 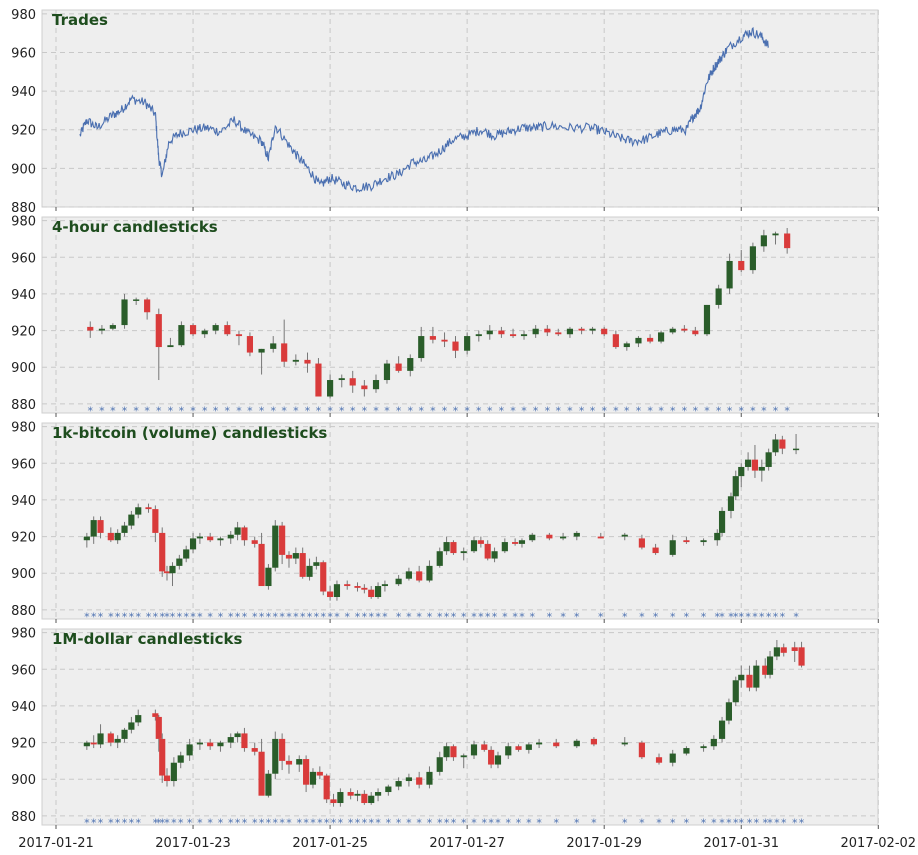 I want to click on y-tick-label: 900, so click(x=23, y=368).